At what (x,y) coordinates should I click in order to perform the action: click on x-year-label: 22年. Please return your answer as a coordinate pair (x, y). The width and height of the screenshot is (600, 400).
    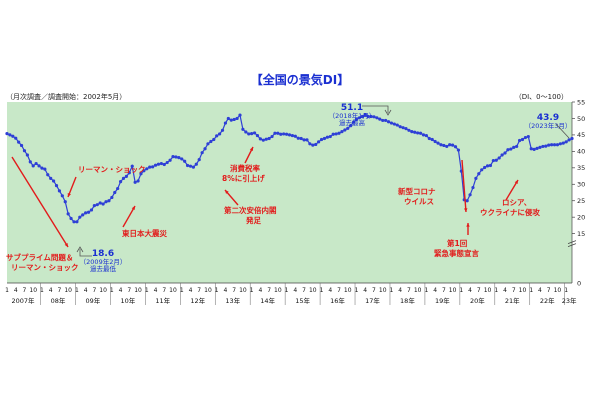
    Looking at the image, I should click on (547, 300).